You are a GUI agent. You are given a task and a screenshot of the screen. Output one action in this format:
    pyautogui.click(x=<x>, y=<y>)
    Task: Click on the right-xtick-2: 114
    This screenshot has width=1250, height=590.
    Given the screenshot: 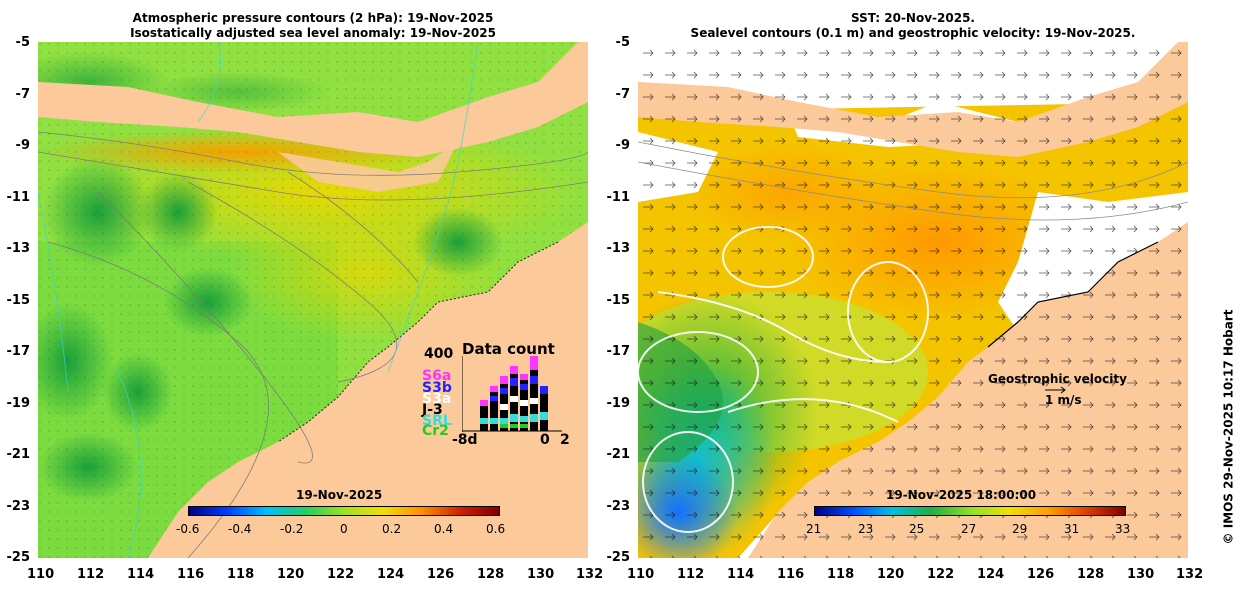 What is the action you would take?
    pyautogui.click(x=741, y=574)
    